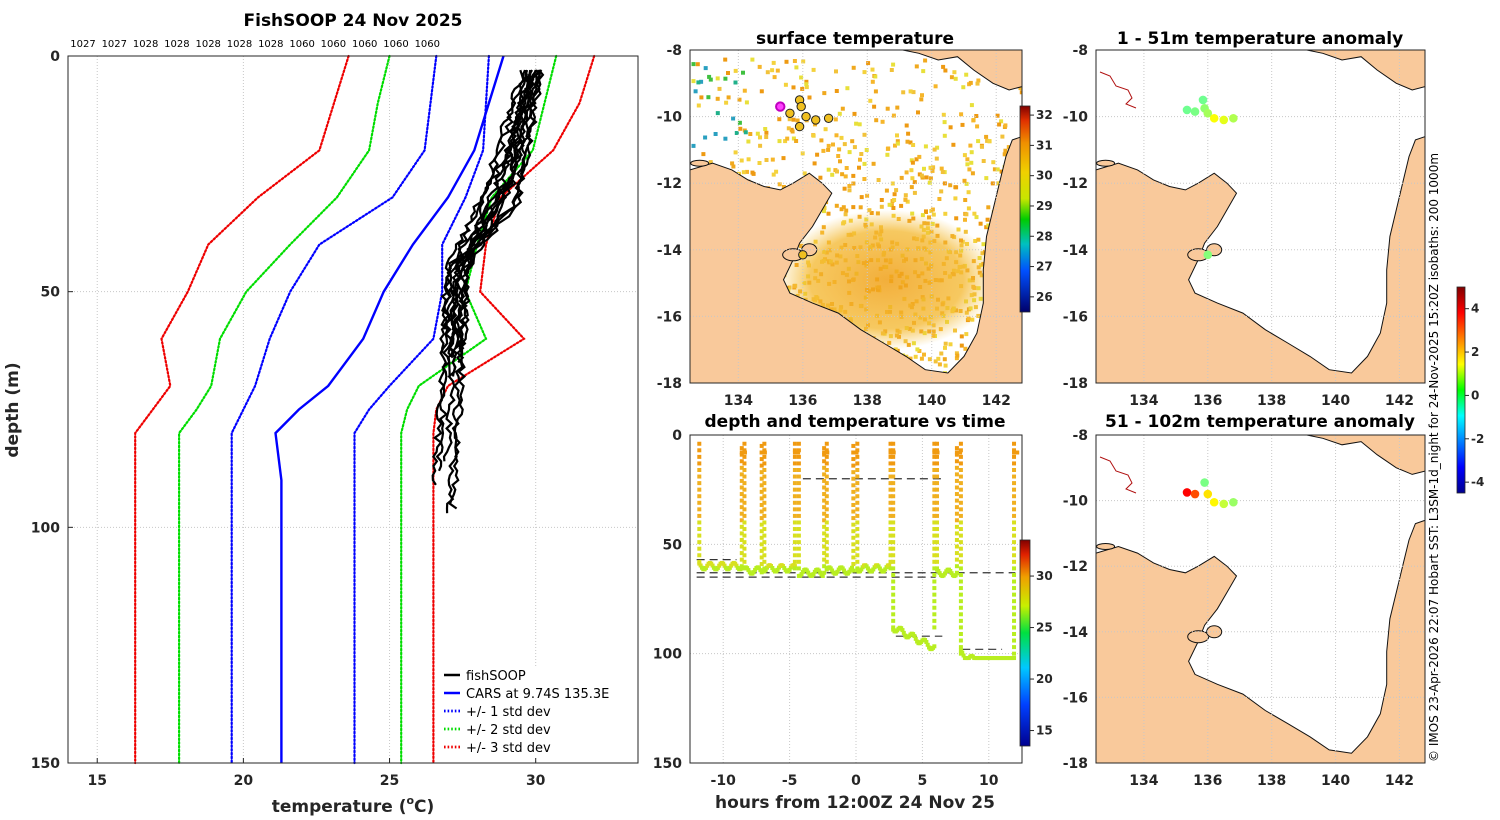 The height and width of the screenshot is (820, 1500). What do you see at coordinates (508, 730) in the screenshot?
I see `legend-label: +/- 2 std dev` at bounding box center [508, 730].